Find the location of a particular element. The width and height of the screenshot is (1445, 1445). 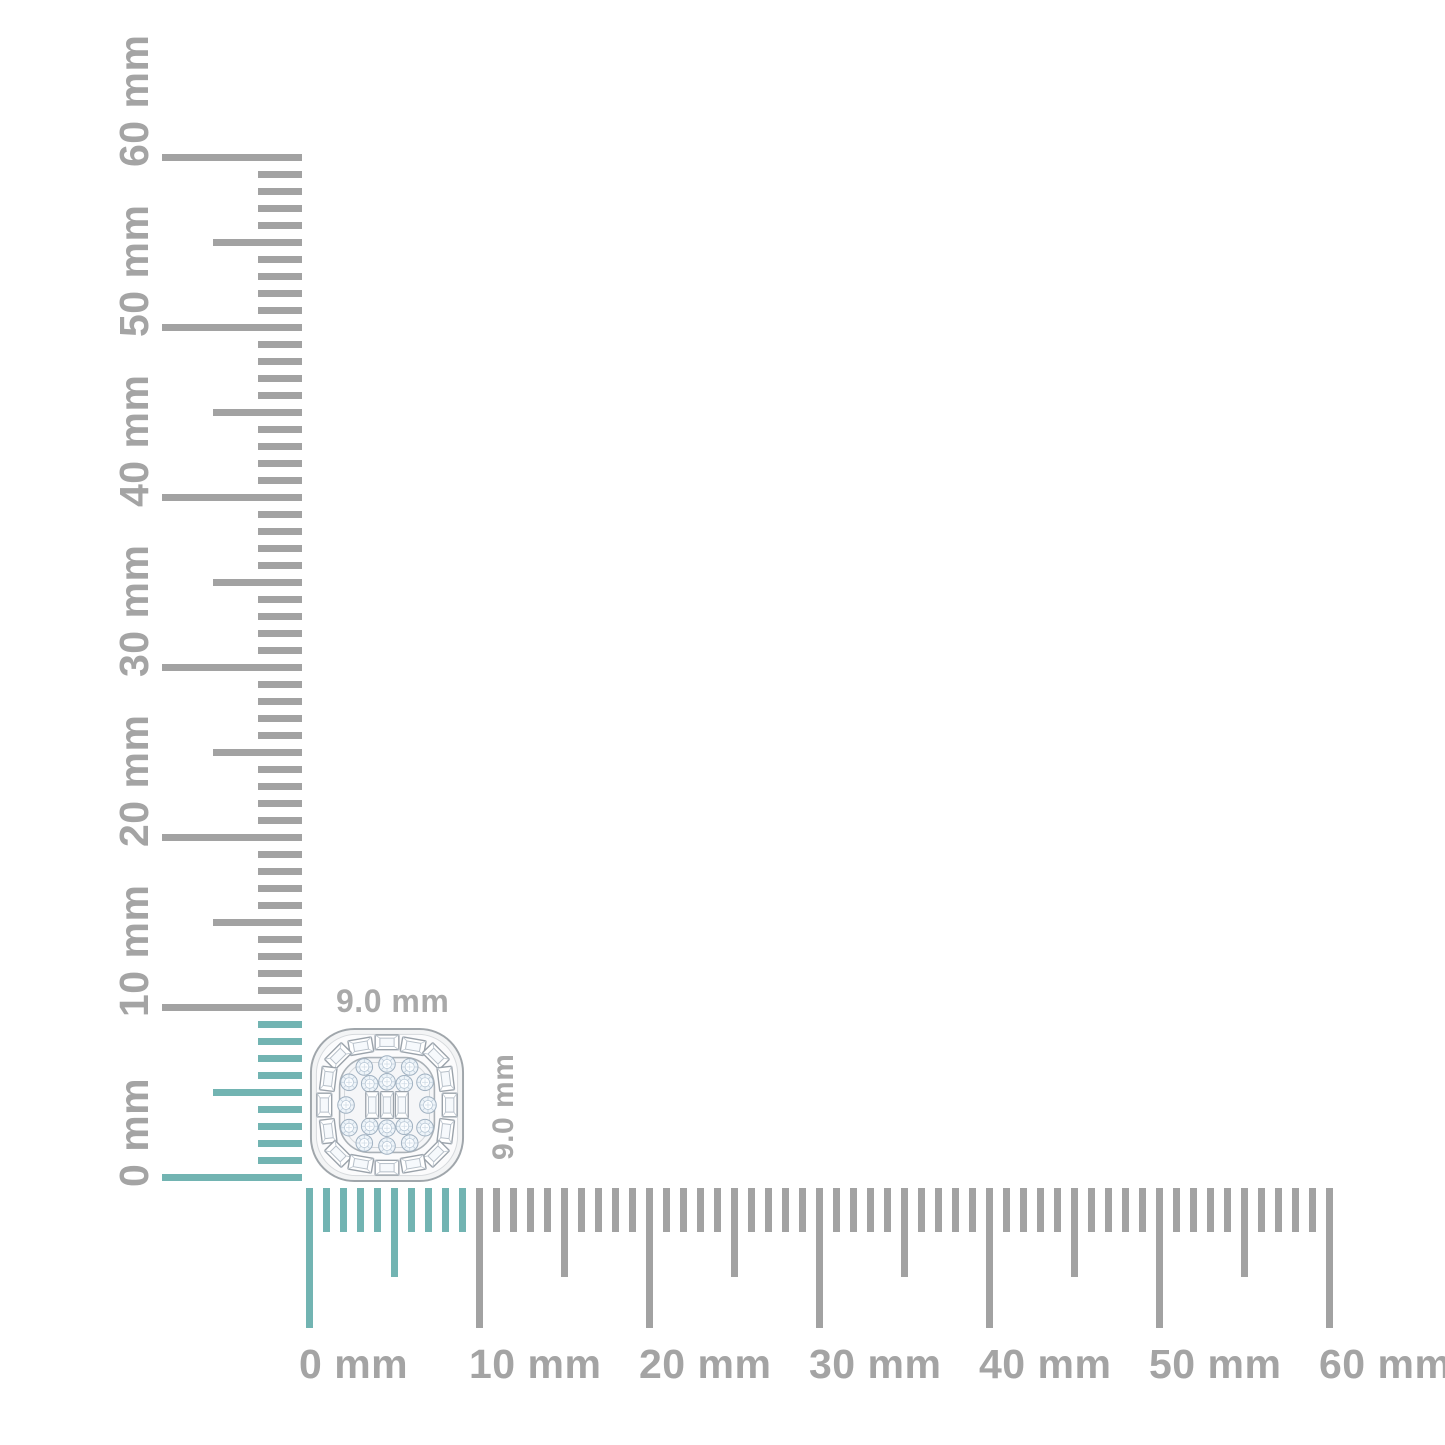

v-ruler-label: 20 mm is located at coordinates (134, 780).